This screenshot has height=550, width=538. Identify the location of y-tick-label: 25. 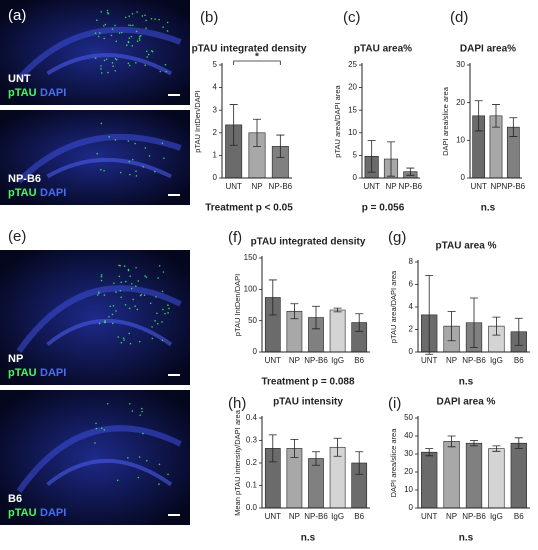
(352, 64).